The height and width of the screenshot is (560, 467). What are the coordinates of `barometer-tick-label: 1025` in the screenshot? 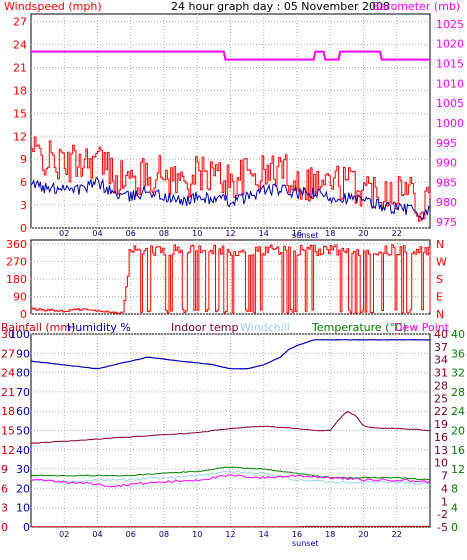 It's located at (450, 24).